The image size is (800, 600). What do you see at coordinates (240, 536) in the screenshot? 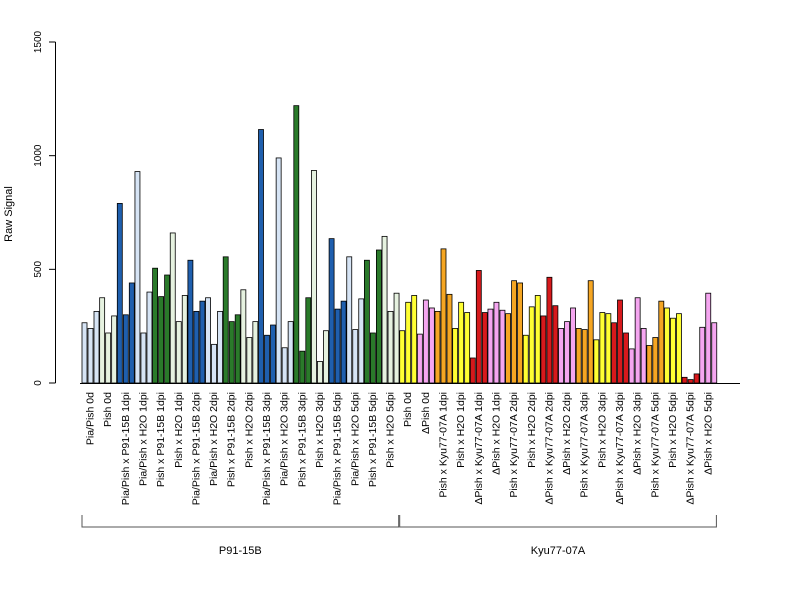
I see `group-bracket: P91-15B` at bounding box center [240, 536].